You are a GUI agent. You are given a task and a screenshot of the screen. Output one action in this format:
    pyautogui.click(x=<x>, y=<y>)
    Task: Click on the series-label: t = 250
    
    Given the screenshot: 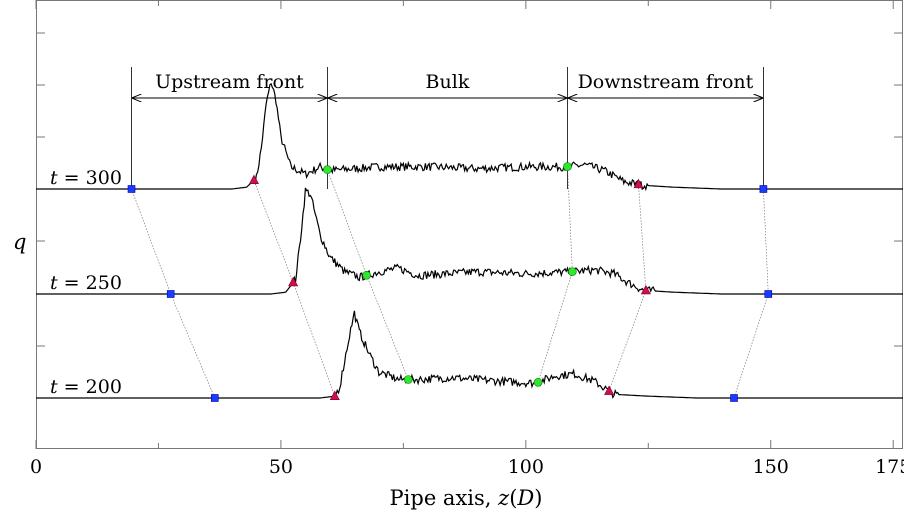 What is the action you would take?
    pyautogui.click(x=86, y=283)
    